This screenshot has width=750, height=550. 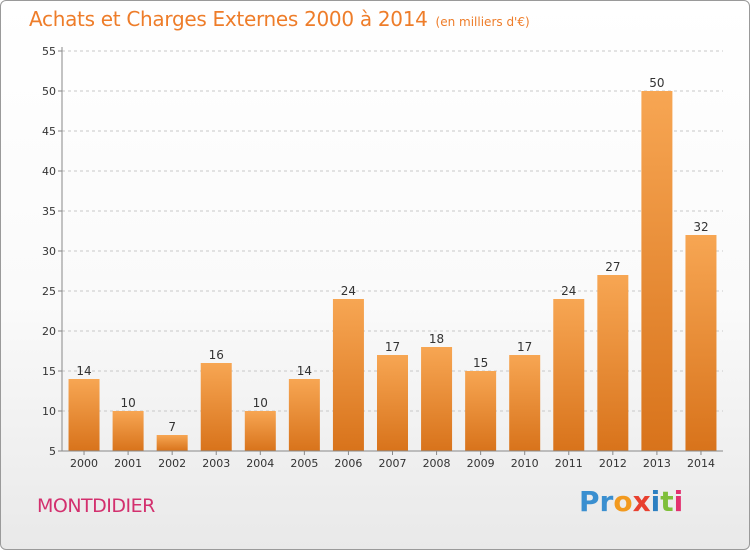 What do you see at coordinates (49, 131) in the screenshot?
I see `y-tick-label-45: 45` at bounding box center [49, 131].